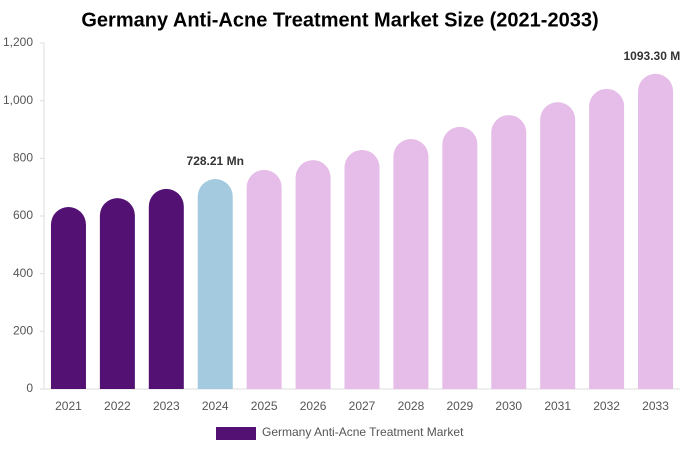 This screenshot has width=680, height=450. Describe the element at coordinates (23, 158) in the screenshot. I see `y-tick-label: 800` at that location.